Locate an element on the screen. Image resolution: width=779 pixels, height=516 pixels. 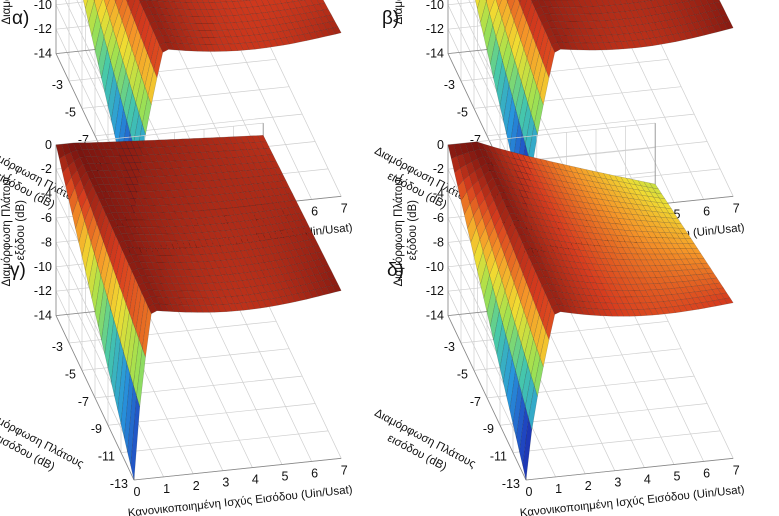
panel-label: δ) is located at coordinates (395, 270).